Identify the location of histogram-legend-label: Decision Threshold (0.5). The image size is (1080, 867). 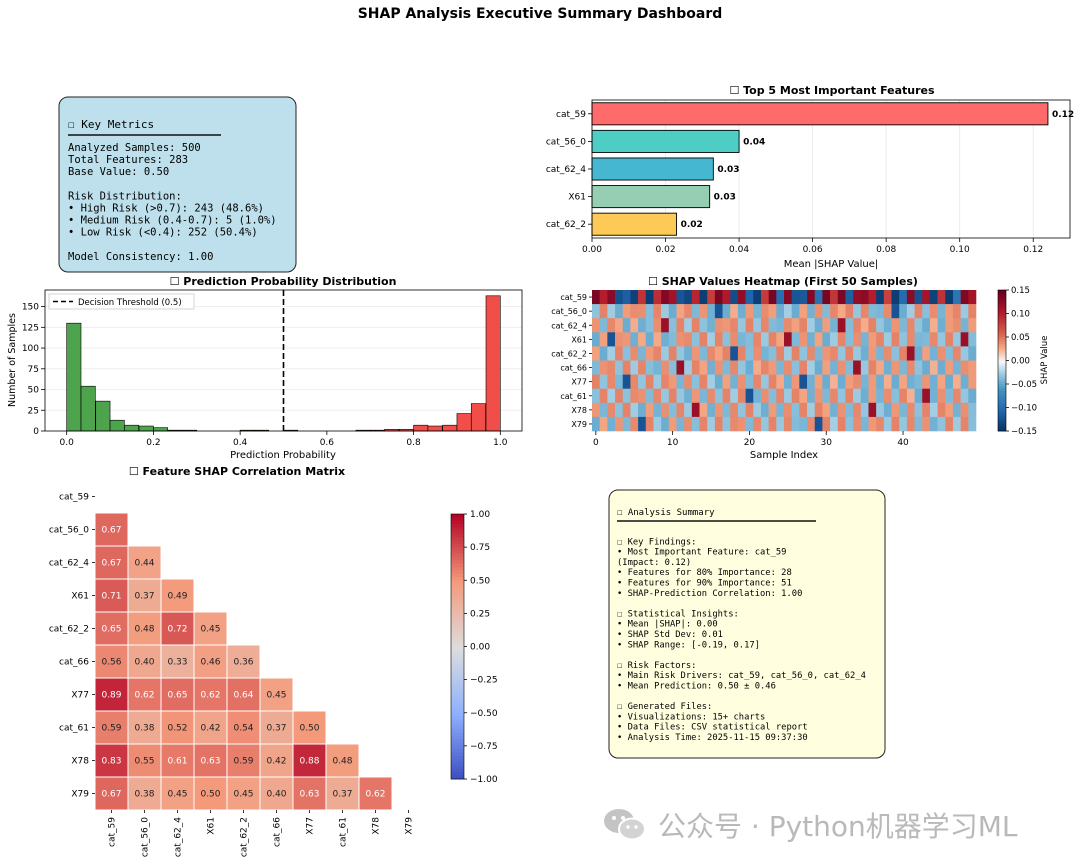
(130, 303).